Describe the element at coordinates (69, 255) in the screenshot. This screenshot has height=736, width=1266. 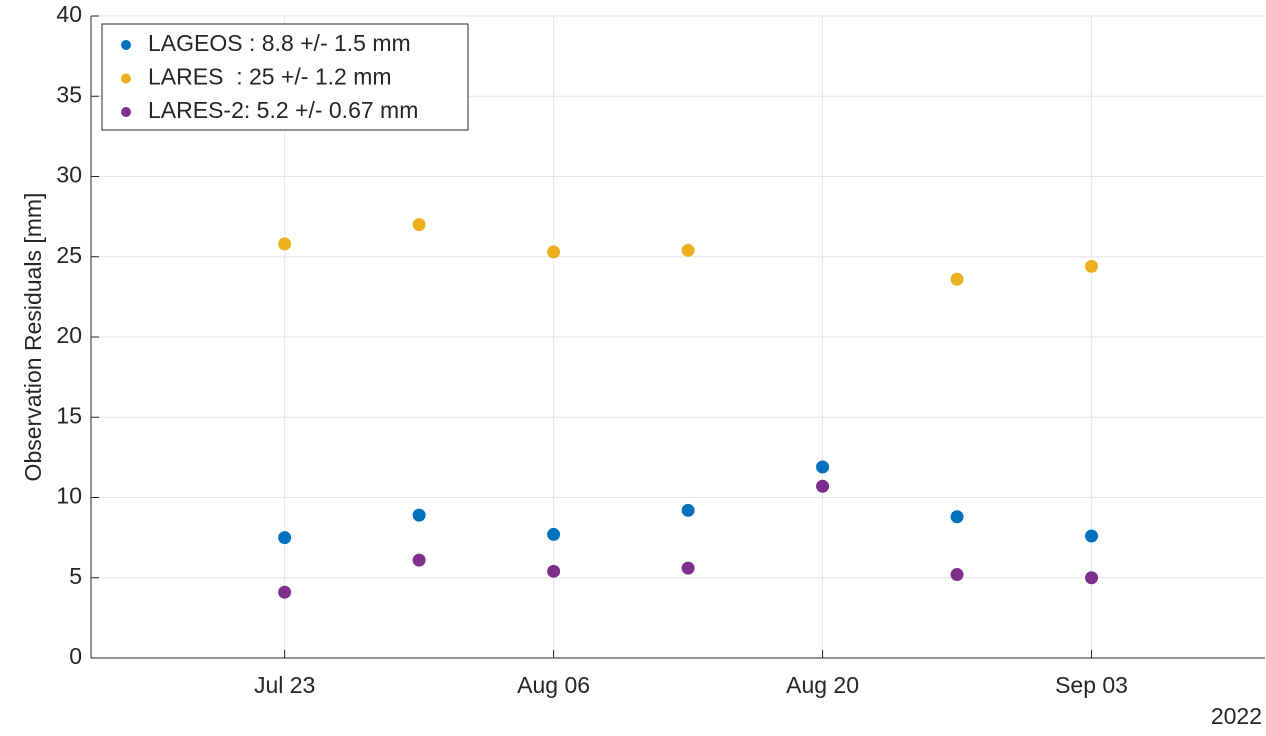
I see `y-tick-label: 25` at that location.